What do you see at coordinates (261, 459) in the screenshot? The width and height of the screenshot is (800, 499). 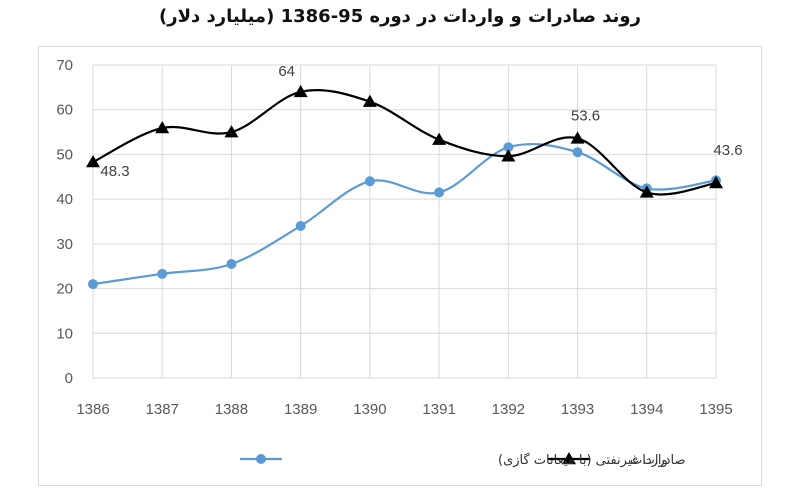 I see `legend-marker-exports` at bounding box center [261, 459].